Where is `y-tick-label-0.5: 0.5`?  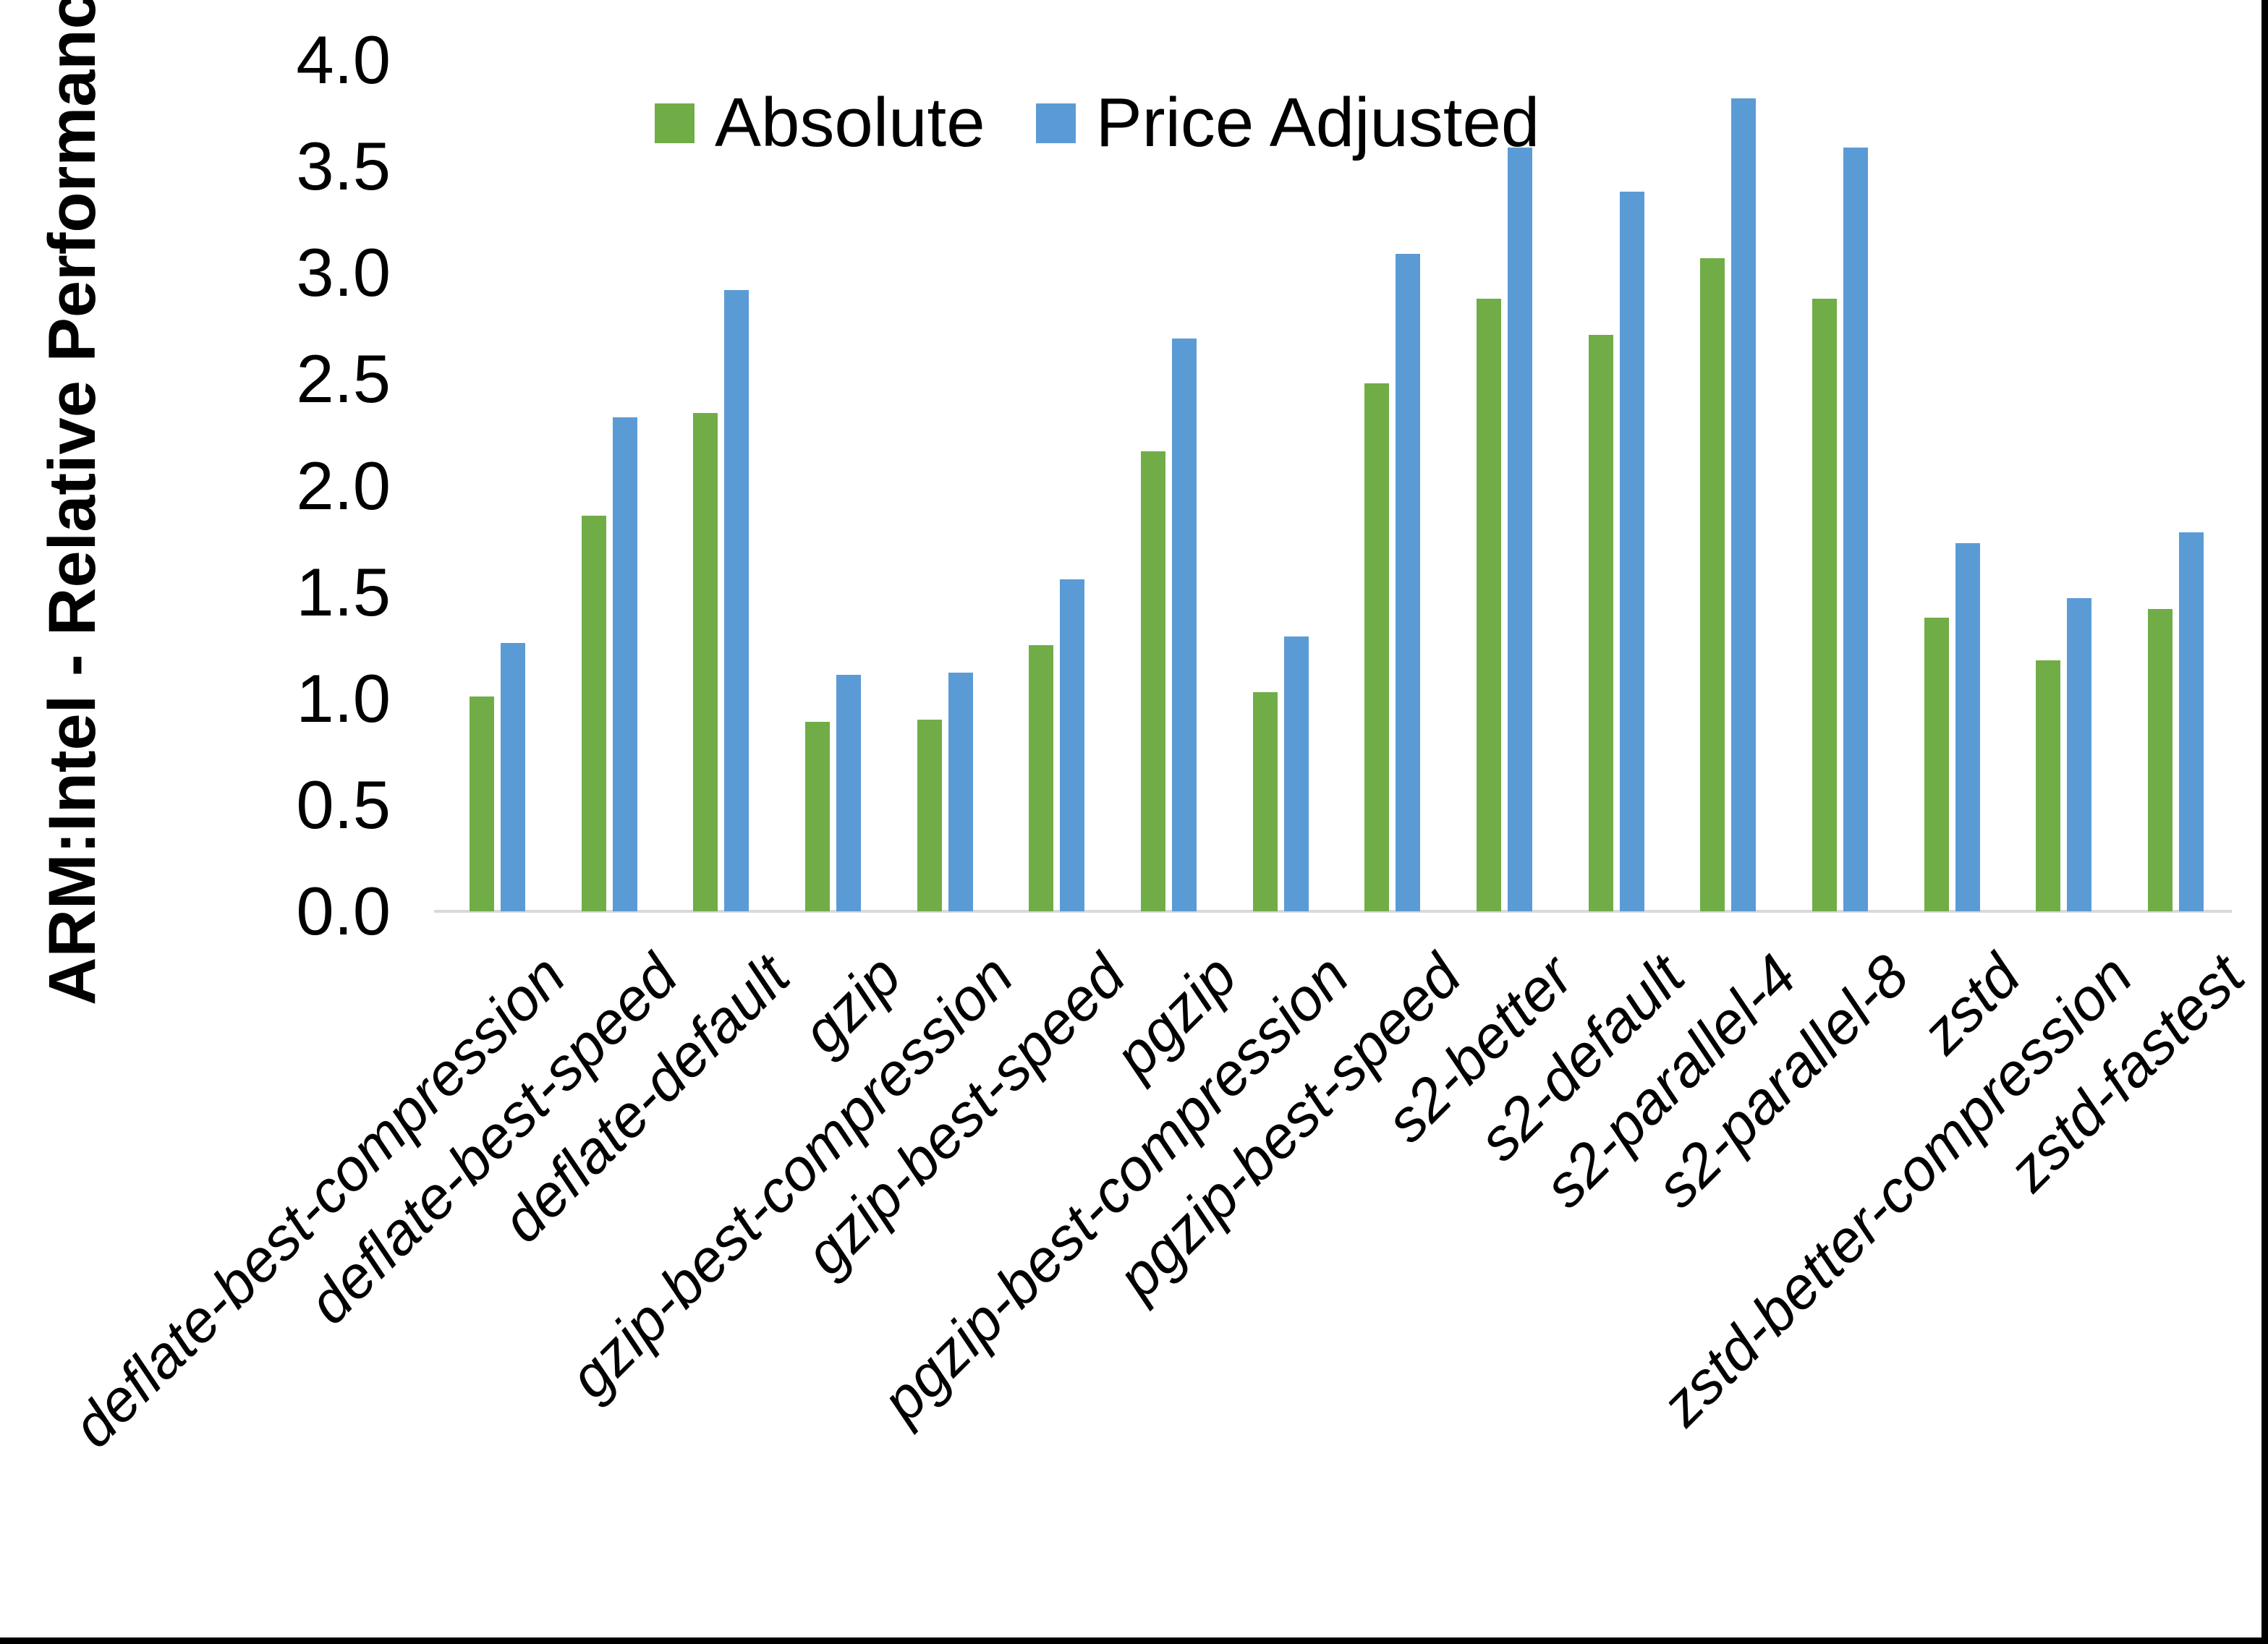 y-tick-label-0.5: 0.5 is located at coordinates (343, 804).